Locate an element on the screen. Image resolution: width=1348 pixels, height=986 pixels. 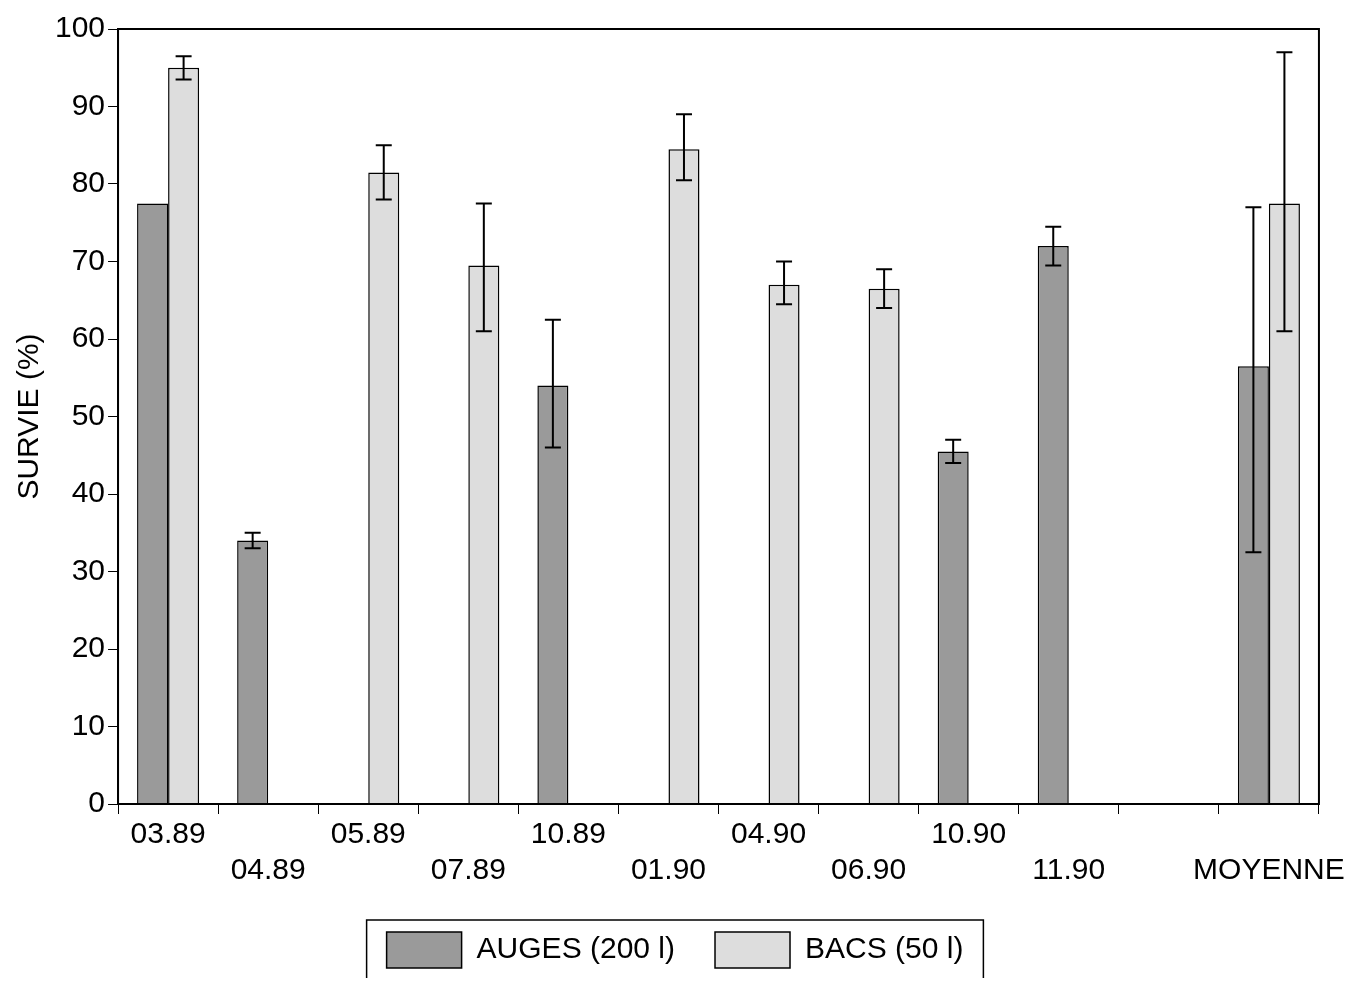
y-tick-label: 50 is located at coordinates (88, 414).